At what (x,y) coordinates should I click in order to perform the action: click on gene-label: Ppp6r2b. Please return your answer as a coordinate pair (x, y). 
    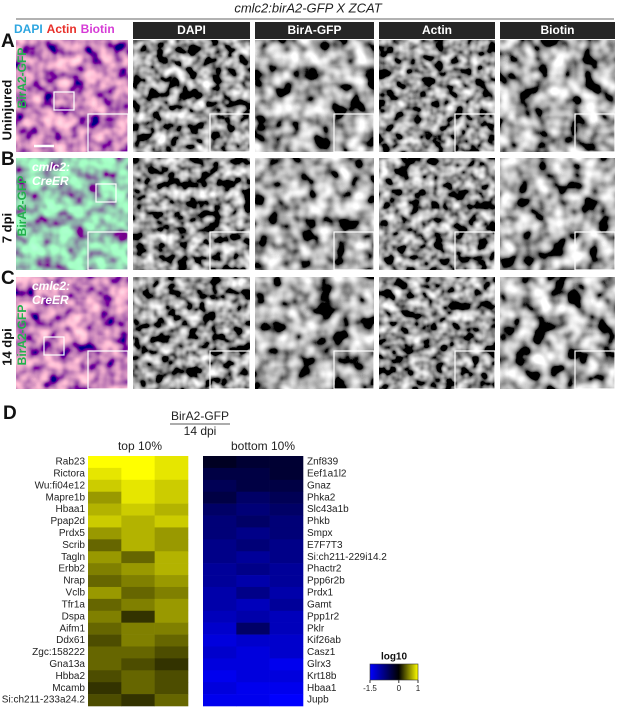
    Looking at the image, I should click on (326, 581).